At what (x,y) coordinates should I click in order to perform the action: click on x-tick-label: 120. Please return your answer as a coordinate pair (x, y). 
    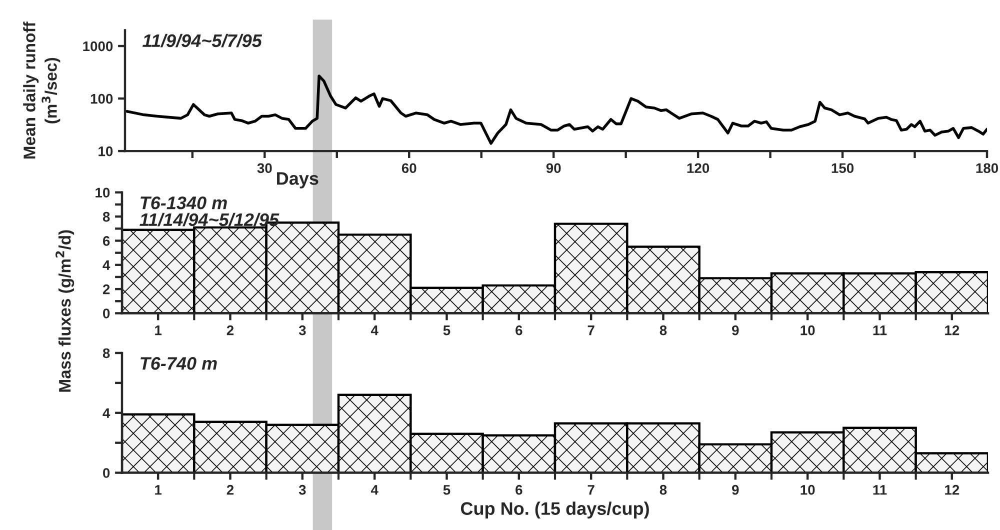
    Looking at the image, I should click on (698, 168).